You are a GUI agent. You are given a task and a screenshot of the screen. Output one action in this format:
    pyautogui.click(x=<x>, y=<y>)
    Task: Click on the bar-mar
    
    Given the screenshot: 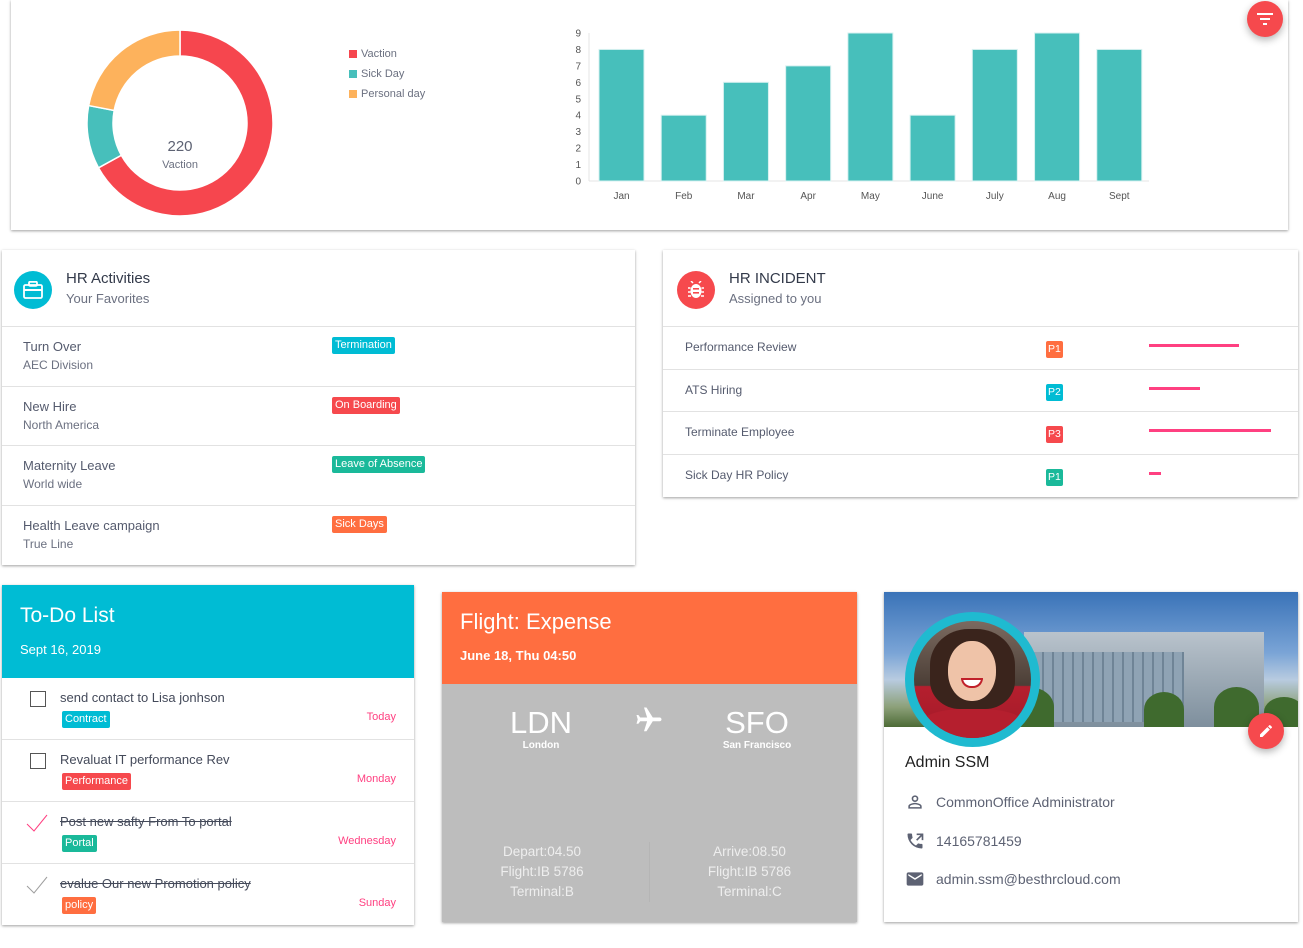 What is the action you would take?
    pyautogui.click(x=745, y=131)
    